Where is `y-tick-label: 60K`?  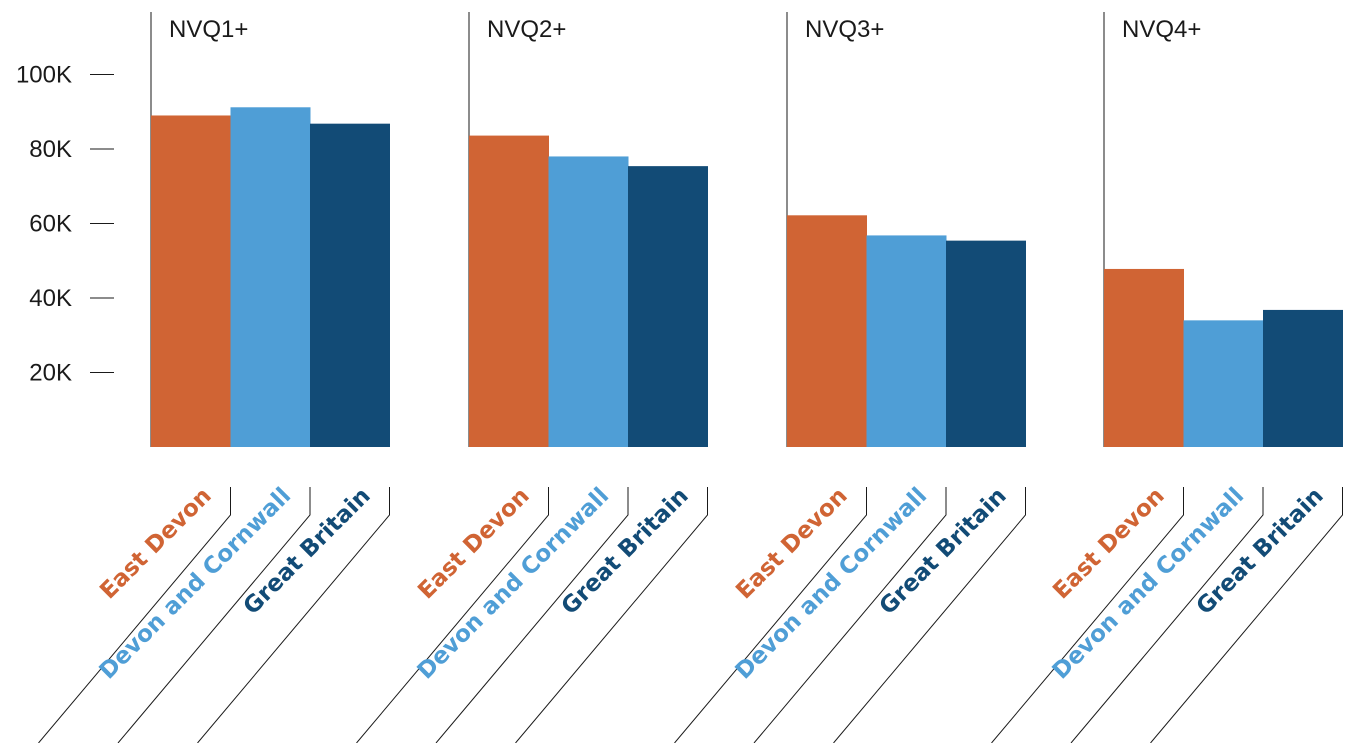
y-tick-label: 60K is located at coordinates (50, 224).